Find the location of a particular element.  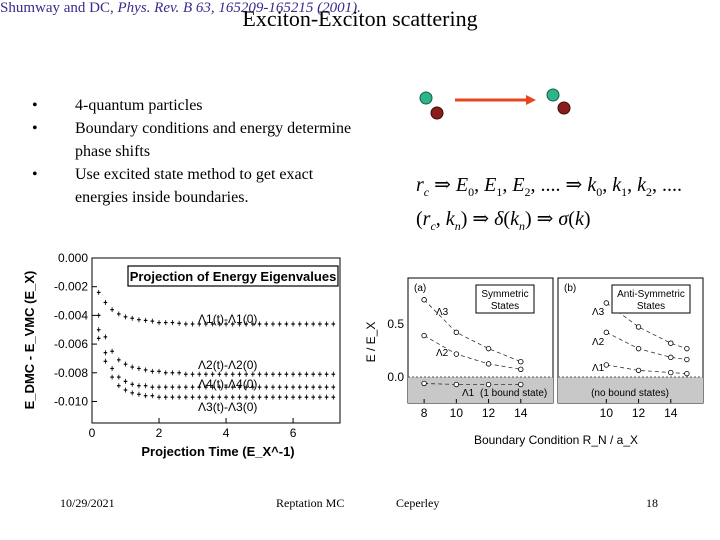

legend-box-b is located at coordinates (651, 299).